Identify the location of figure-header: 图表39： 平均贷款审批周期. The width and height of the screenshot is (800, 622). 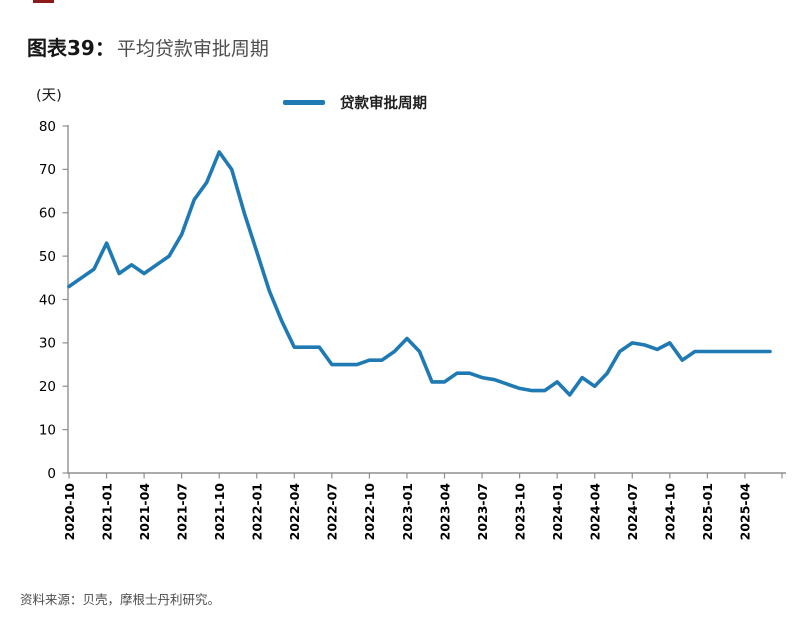
(148, 46).